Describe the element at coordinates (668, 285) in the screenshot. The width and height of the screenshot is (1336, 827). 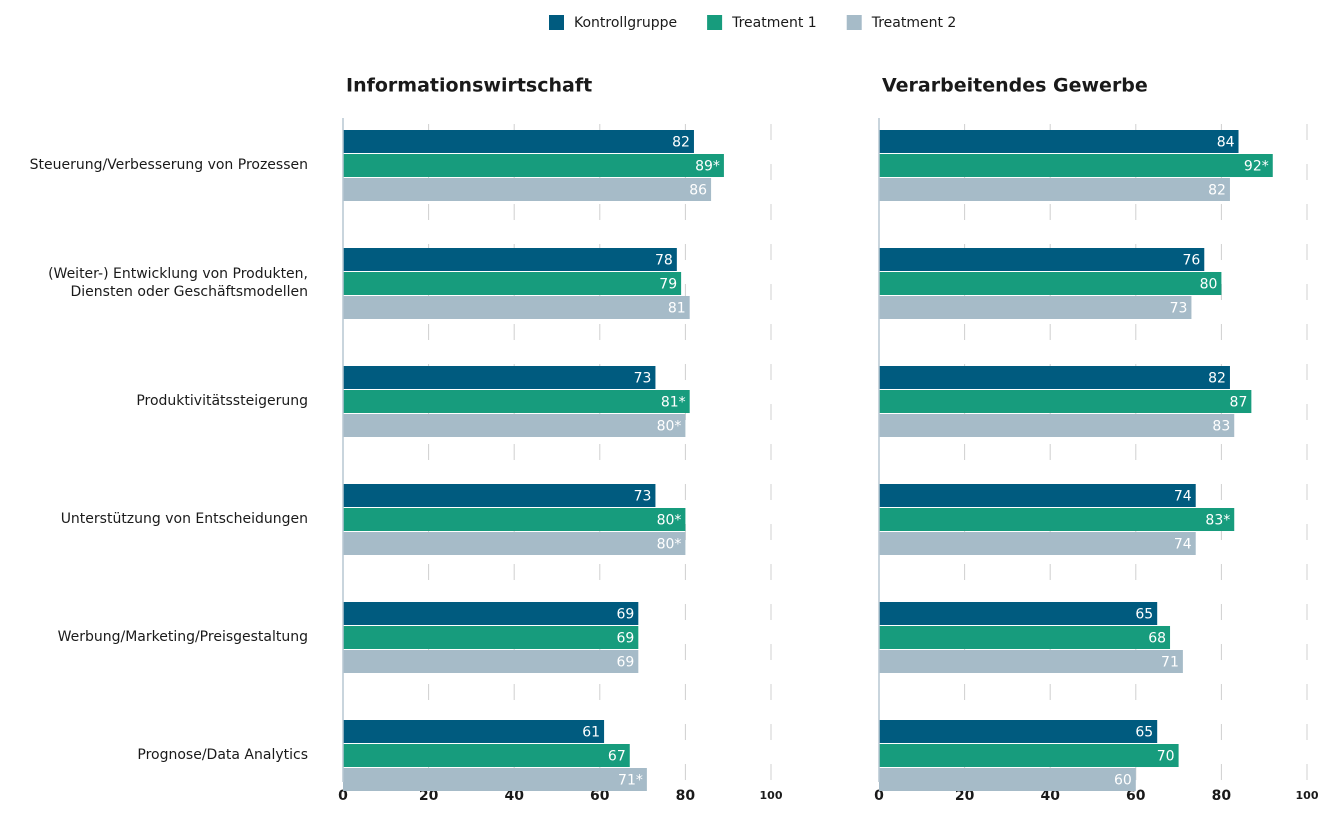
I see `value-label: 79` at that location.